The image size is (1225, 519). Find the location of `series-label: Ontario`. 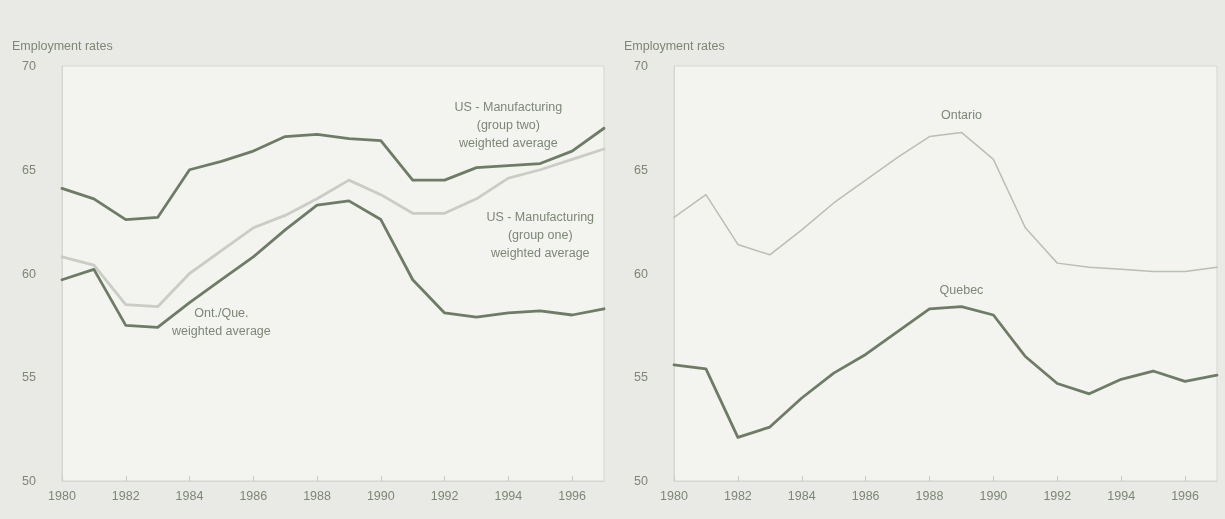

series-label: Ontario is located at coordinates (961, 115).